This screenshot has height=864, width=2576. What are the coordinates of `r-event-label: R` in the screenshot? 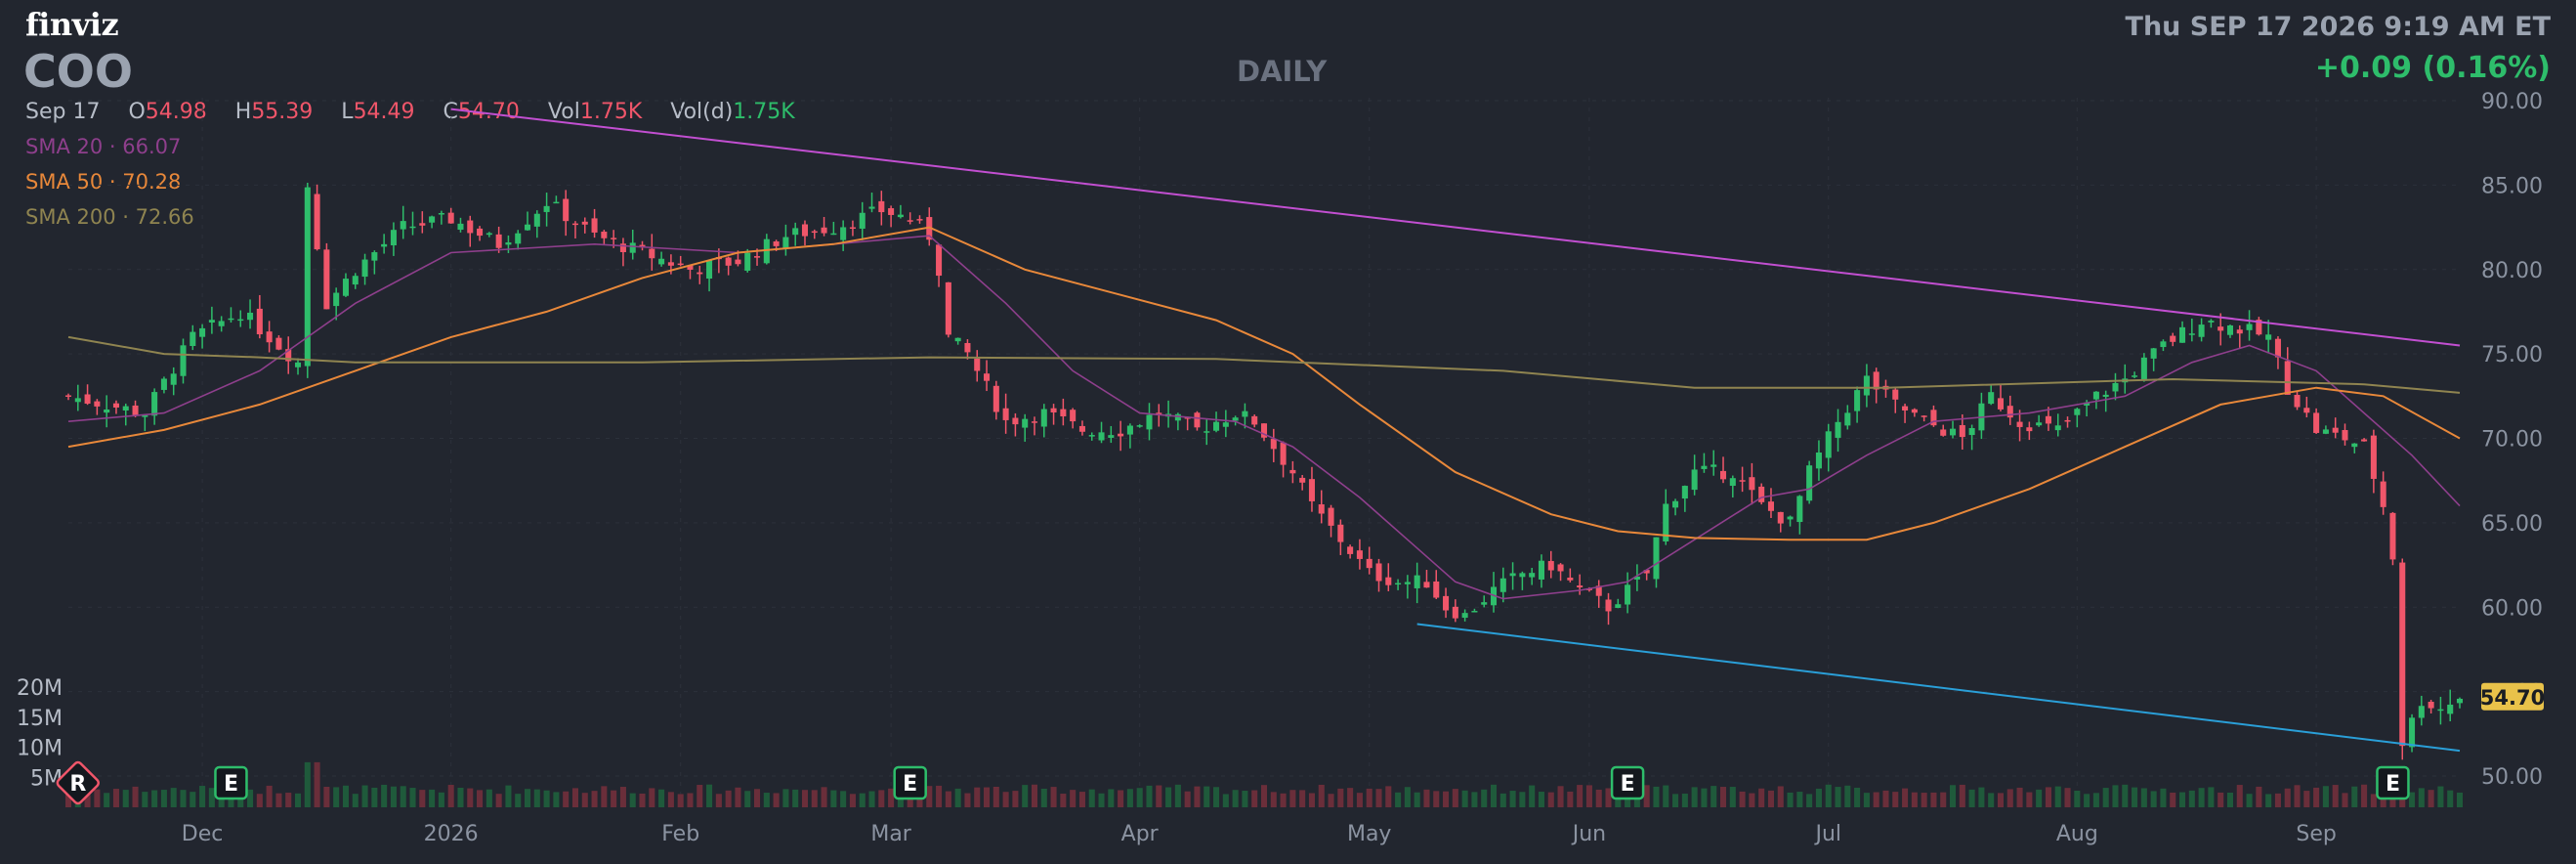 It's located at (77, 784).